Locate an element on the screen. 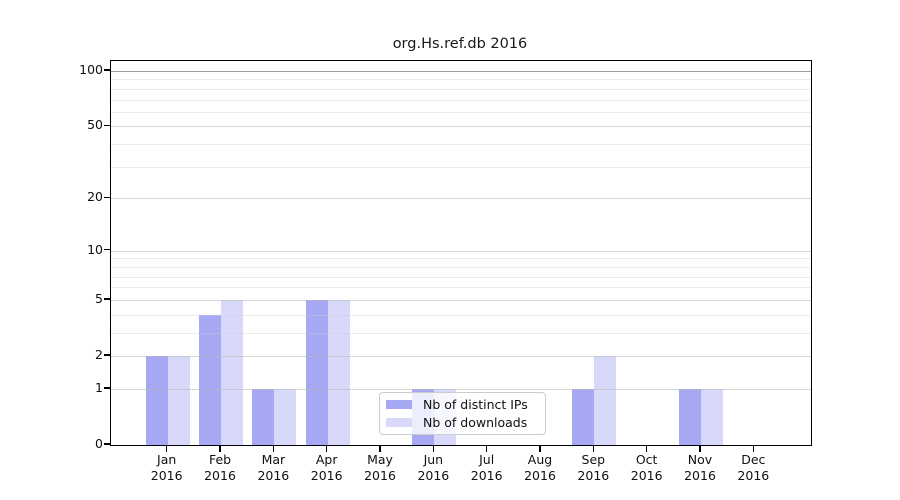 The image size is (900, 500). bar-nov-distinct-ips is located at coordinates (690, 416).